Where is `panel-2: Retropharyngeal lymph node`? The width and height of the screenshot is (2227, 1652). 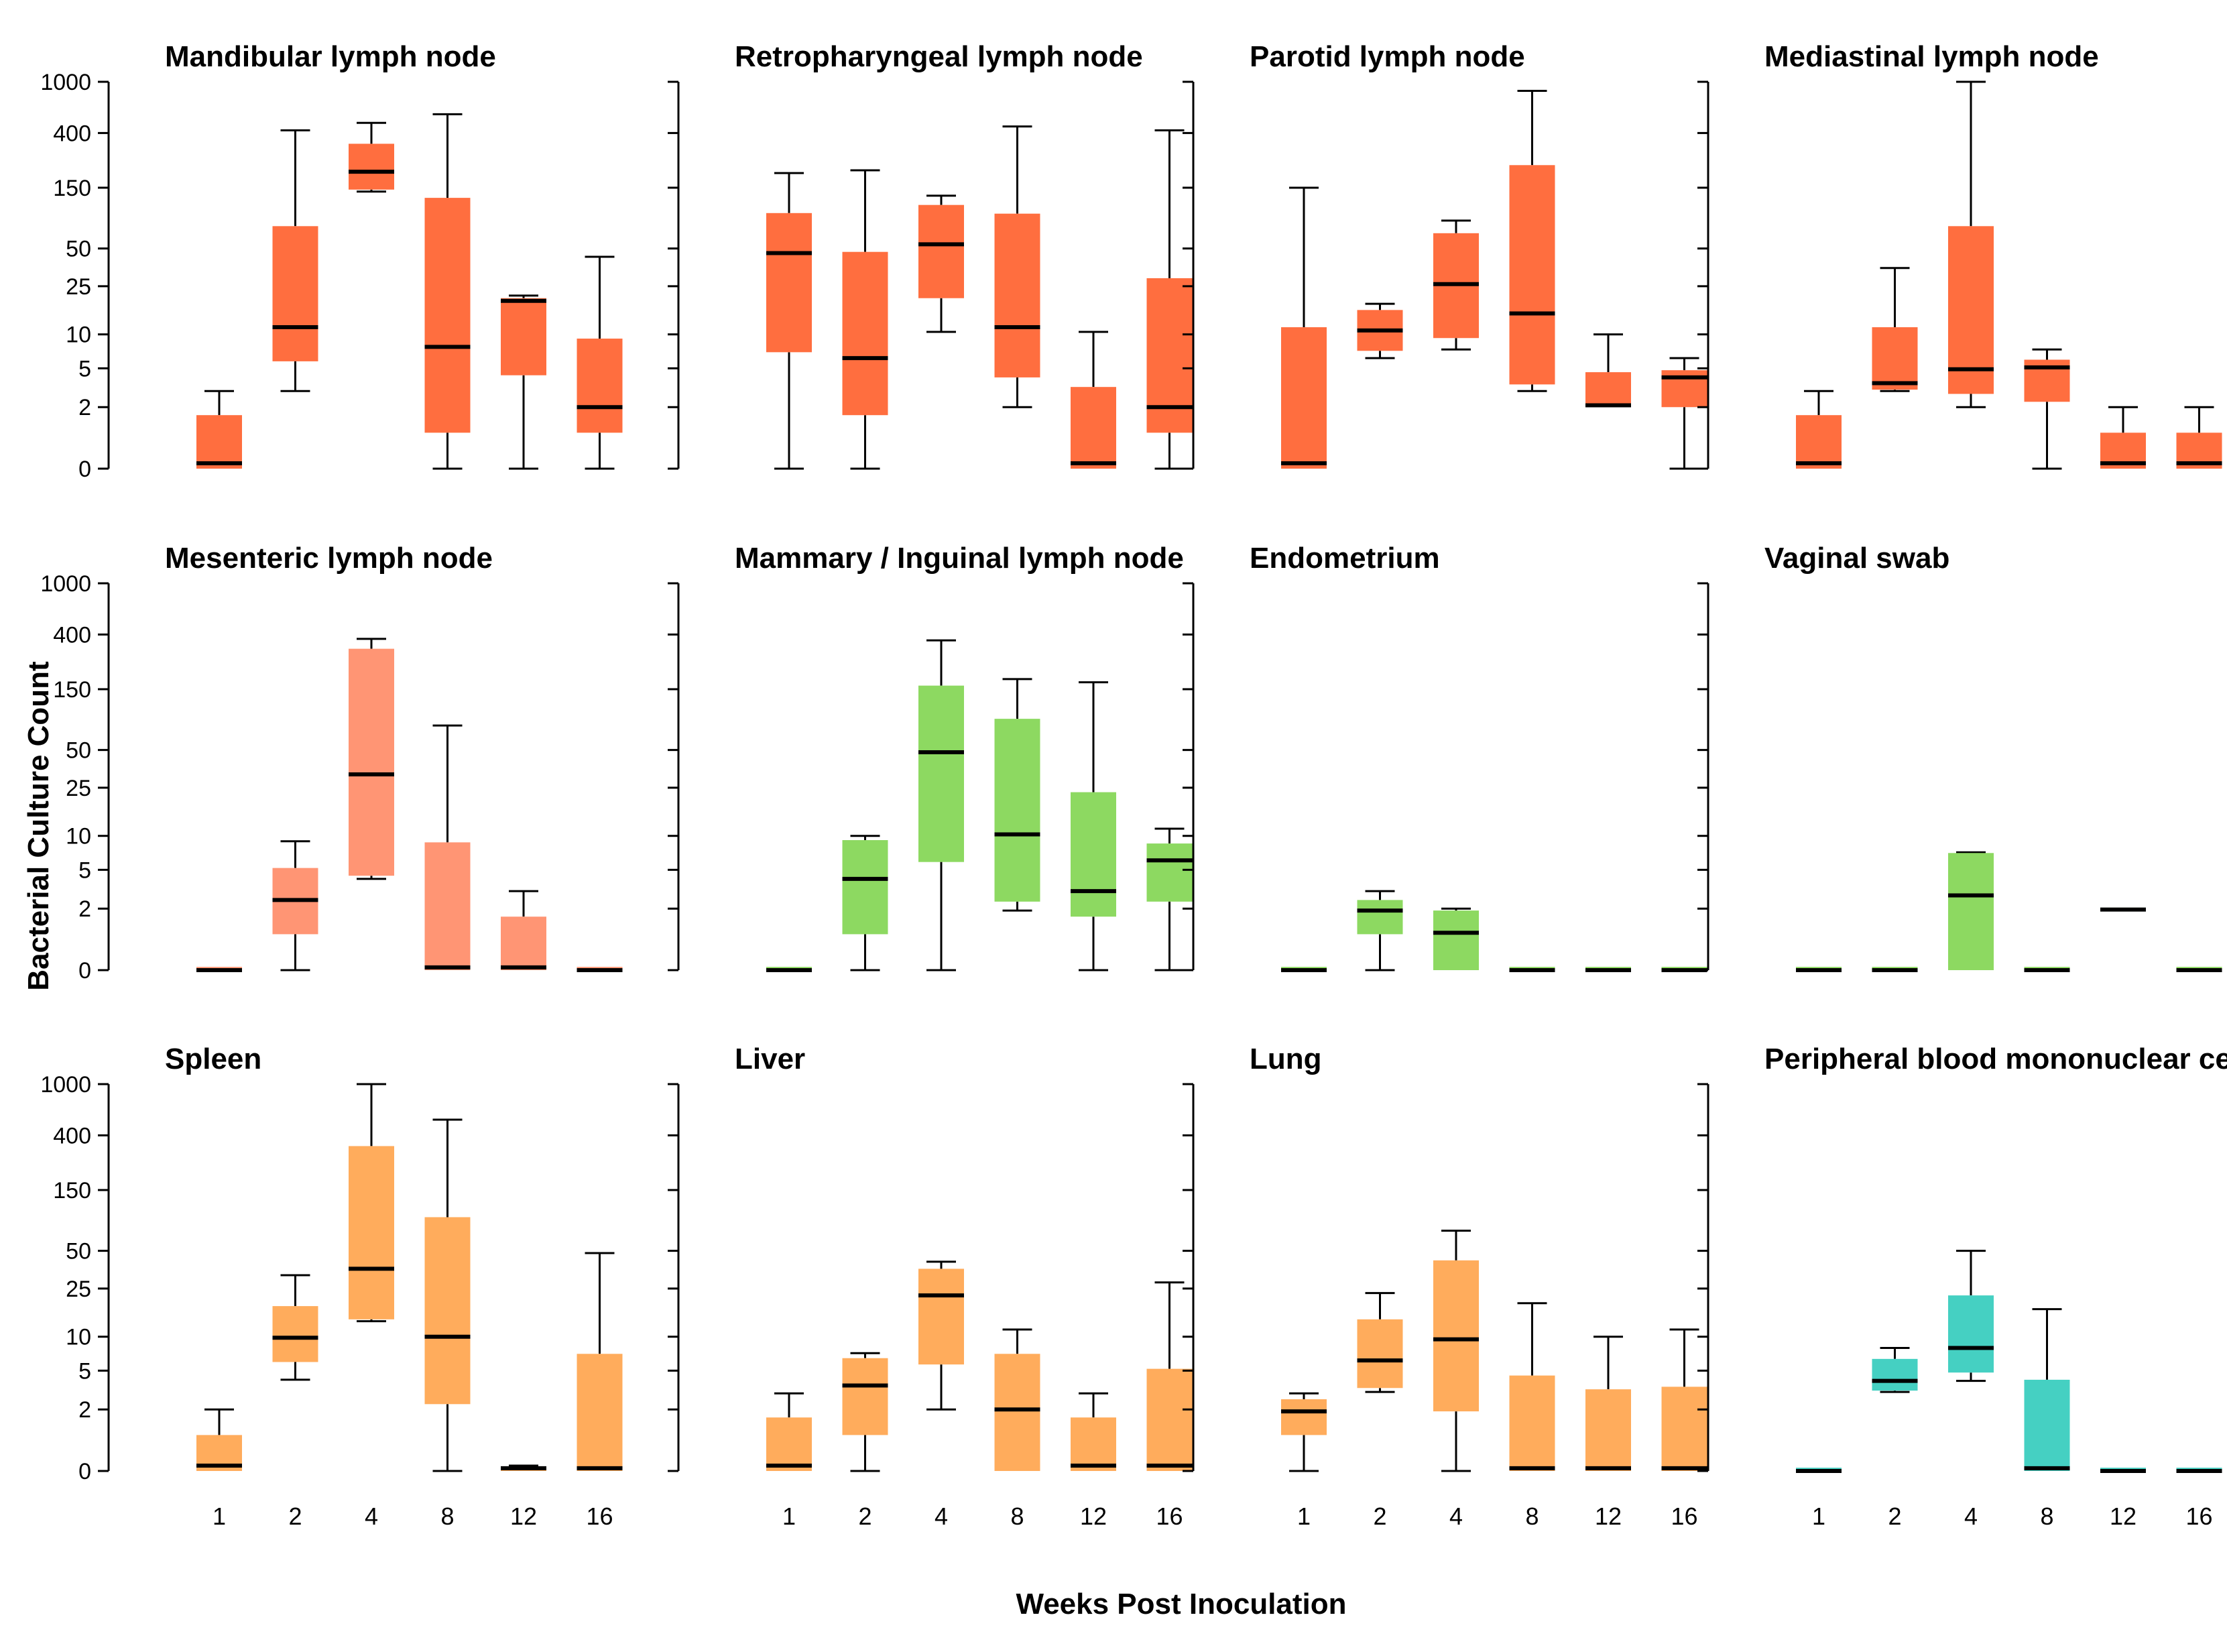 panel-2: Retropharyngeal lymph node is located at coordinates (931, 255).